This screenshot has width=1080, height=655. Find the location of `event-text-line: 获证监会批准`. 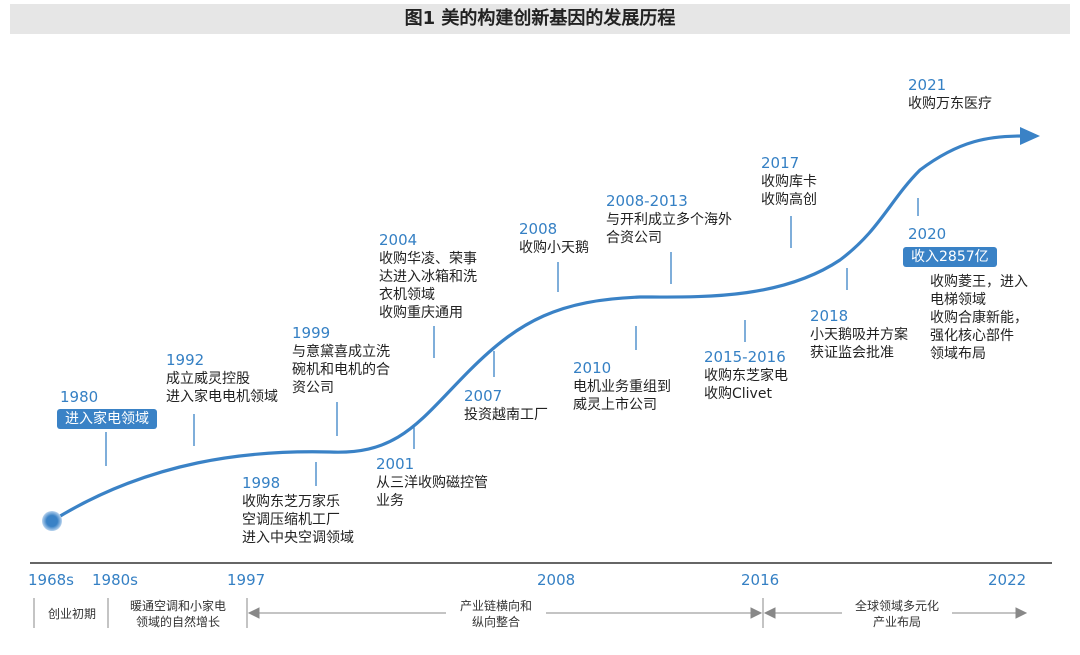

event-text-line: 获证监会批准 is located at coordinates (852, 353).